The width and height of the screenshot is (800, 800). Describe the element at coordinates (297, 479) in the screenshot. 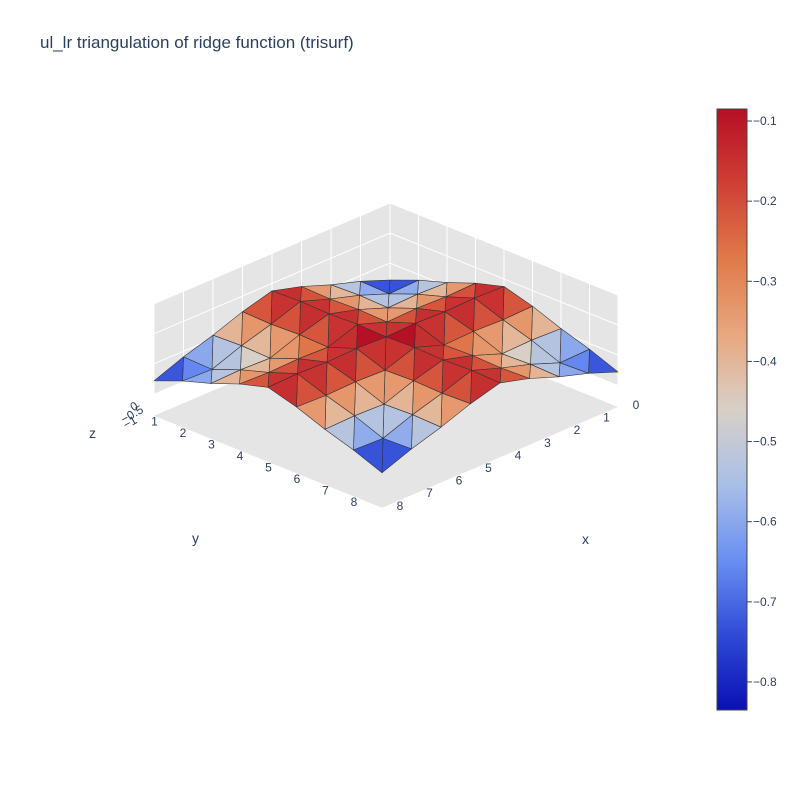

I see `y-tick-label: 6` at that location.